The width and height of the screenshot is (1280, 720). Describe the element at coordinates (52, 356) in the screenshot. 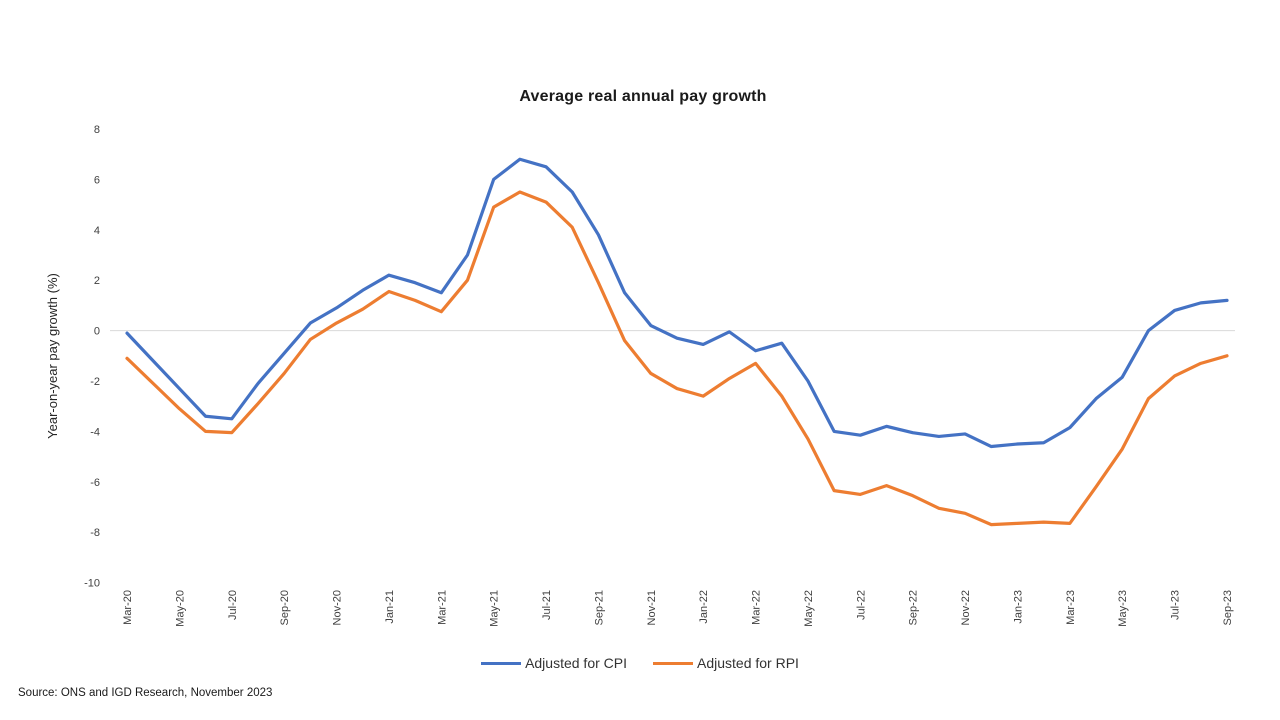

I see `y-axis-title: Year-on-year pay growth (%)` at that location.